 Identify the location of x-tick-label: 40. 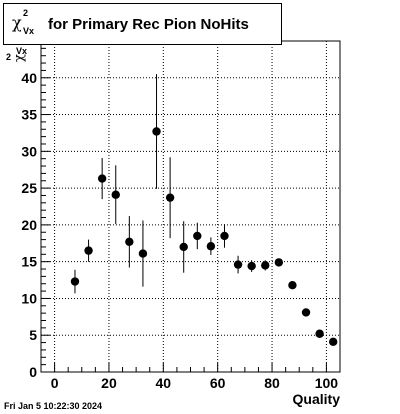
(164, 383).